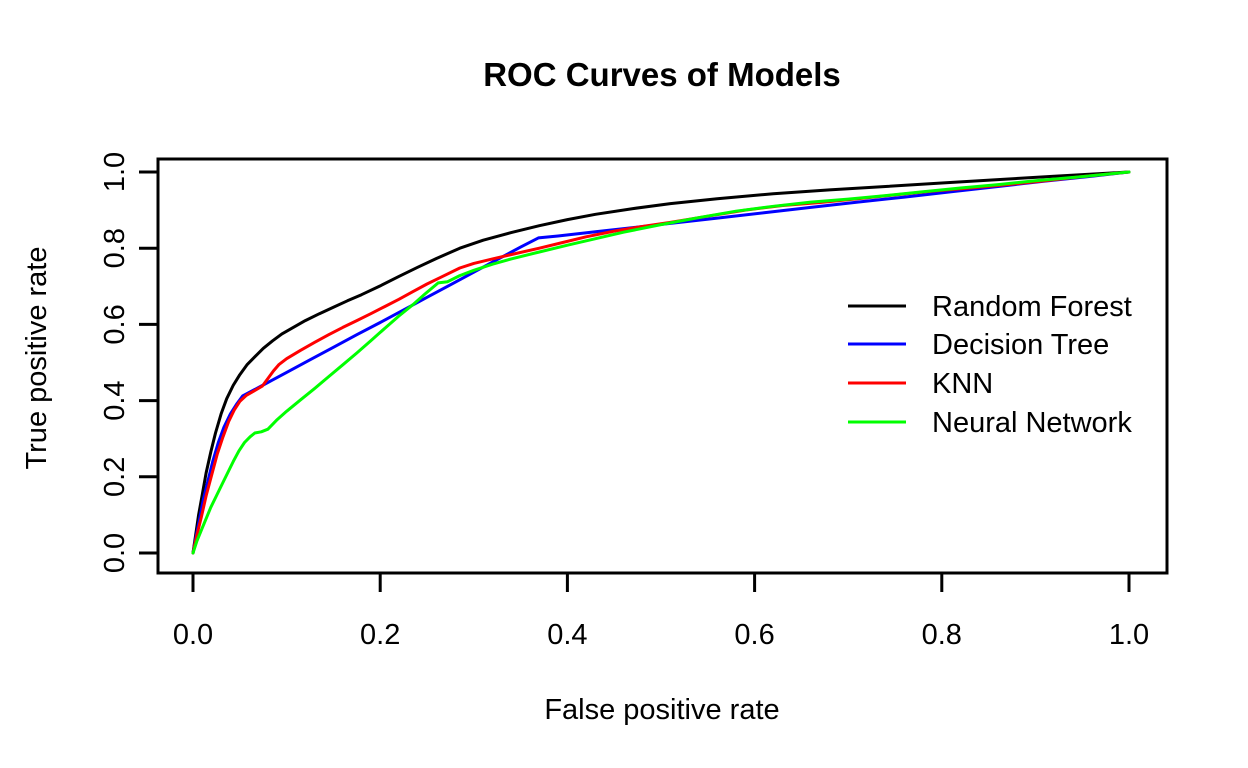 The height and width of the screenshot is (768, 1248). I want to click on x-axis-tick-label: 0.6, so click(754, 635).